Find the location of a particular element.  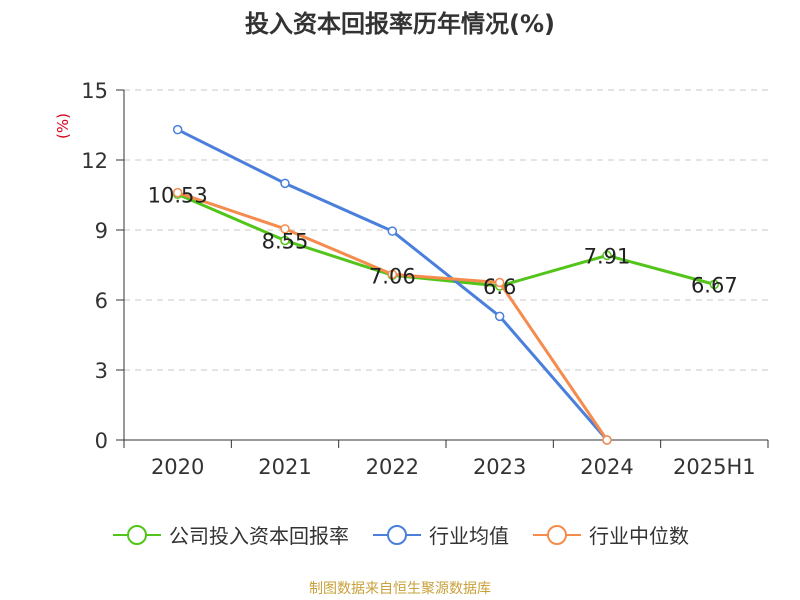

data-label: 7.06 is located at coordinates (392, 276).